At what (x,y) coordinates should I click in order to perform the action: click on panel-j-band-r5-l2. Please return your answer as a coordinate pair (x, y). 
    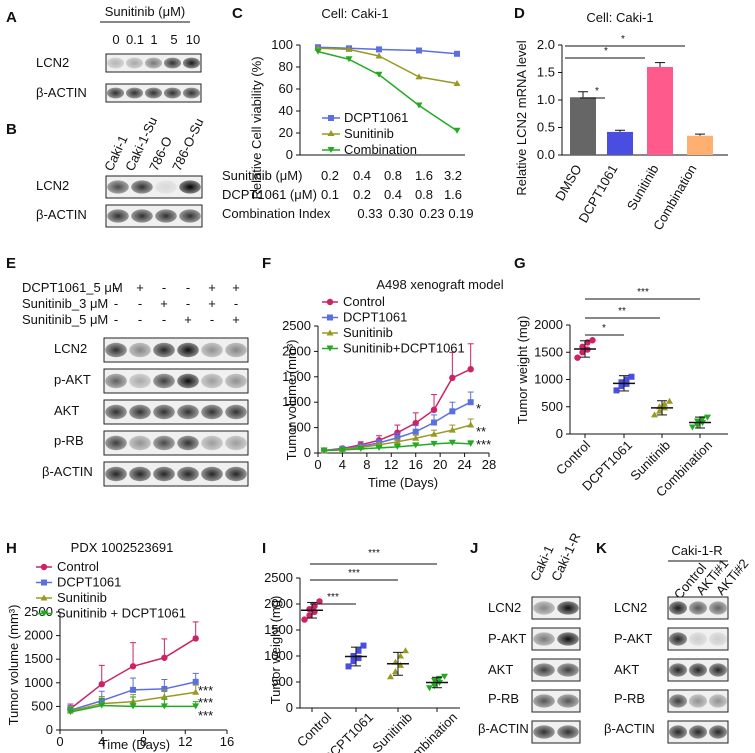
    Looking at the image, I should click on (568, 732).